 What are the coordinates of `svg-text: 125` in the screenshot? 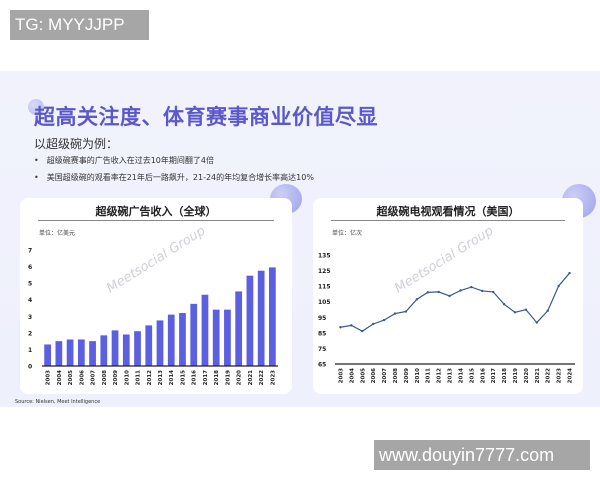 It's located at (324, 271).